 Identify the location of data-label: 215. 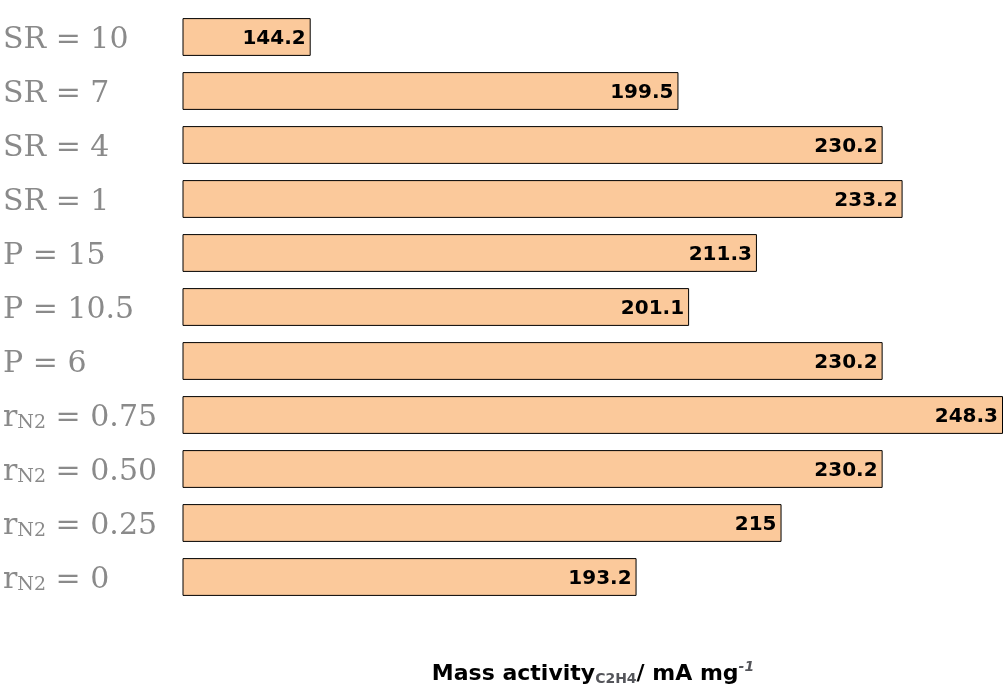
(755, 523).